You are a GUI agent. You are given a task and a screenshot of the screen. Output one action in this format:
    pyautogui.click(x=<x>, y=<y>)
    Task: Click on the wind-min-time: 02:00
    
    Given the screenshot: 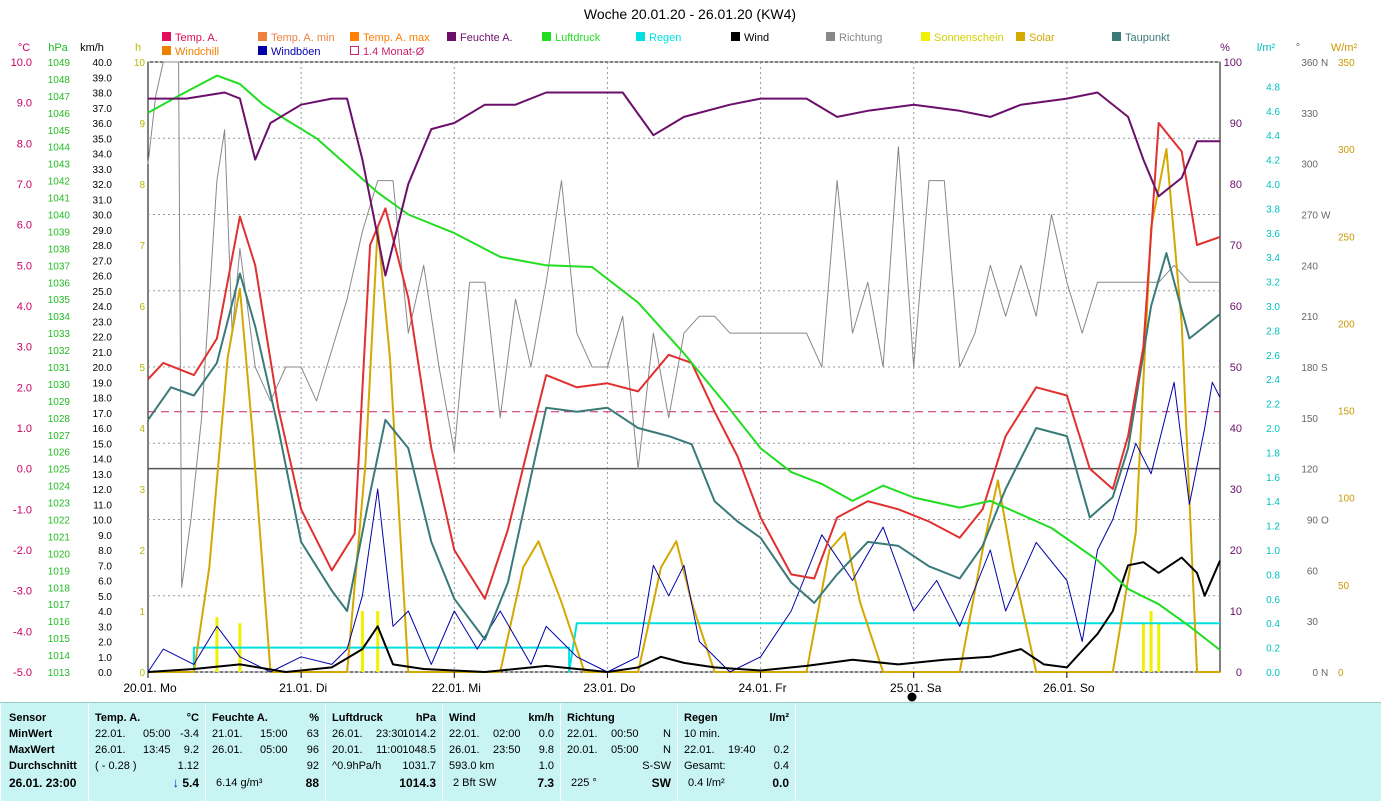 What is the action you would take?
    pyautogui.click(x=507, y=734)
    